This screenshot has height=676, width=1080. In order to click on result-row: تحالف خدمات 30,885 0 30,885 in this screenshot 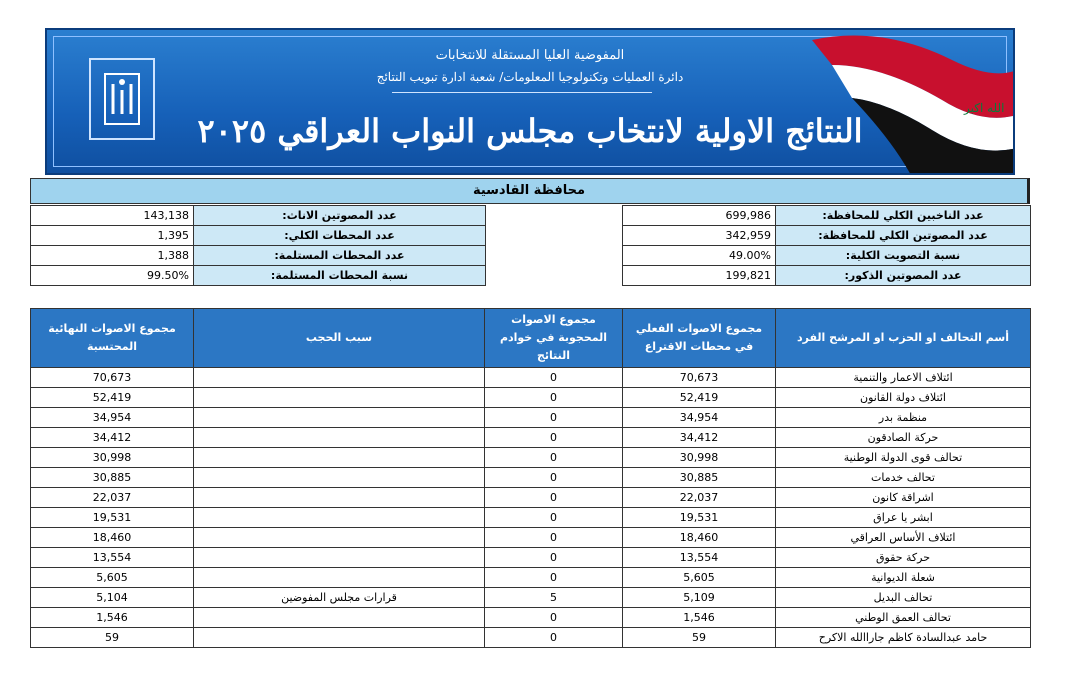, I will do `click(530, 477)`.